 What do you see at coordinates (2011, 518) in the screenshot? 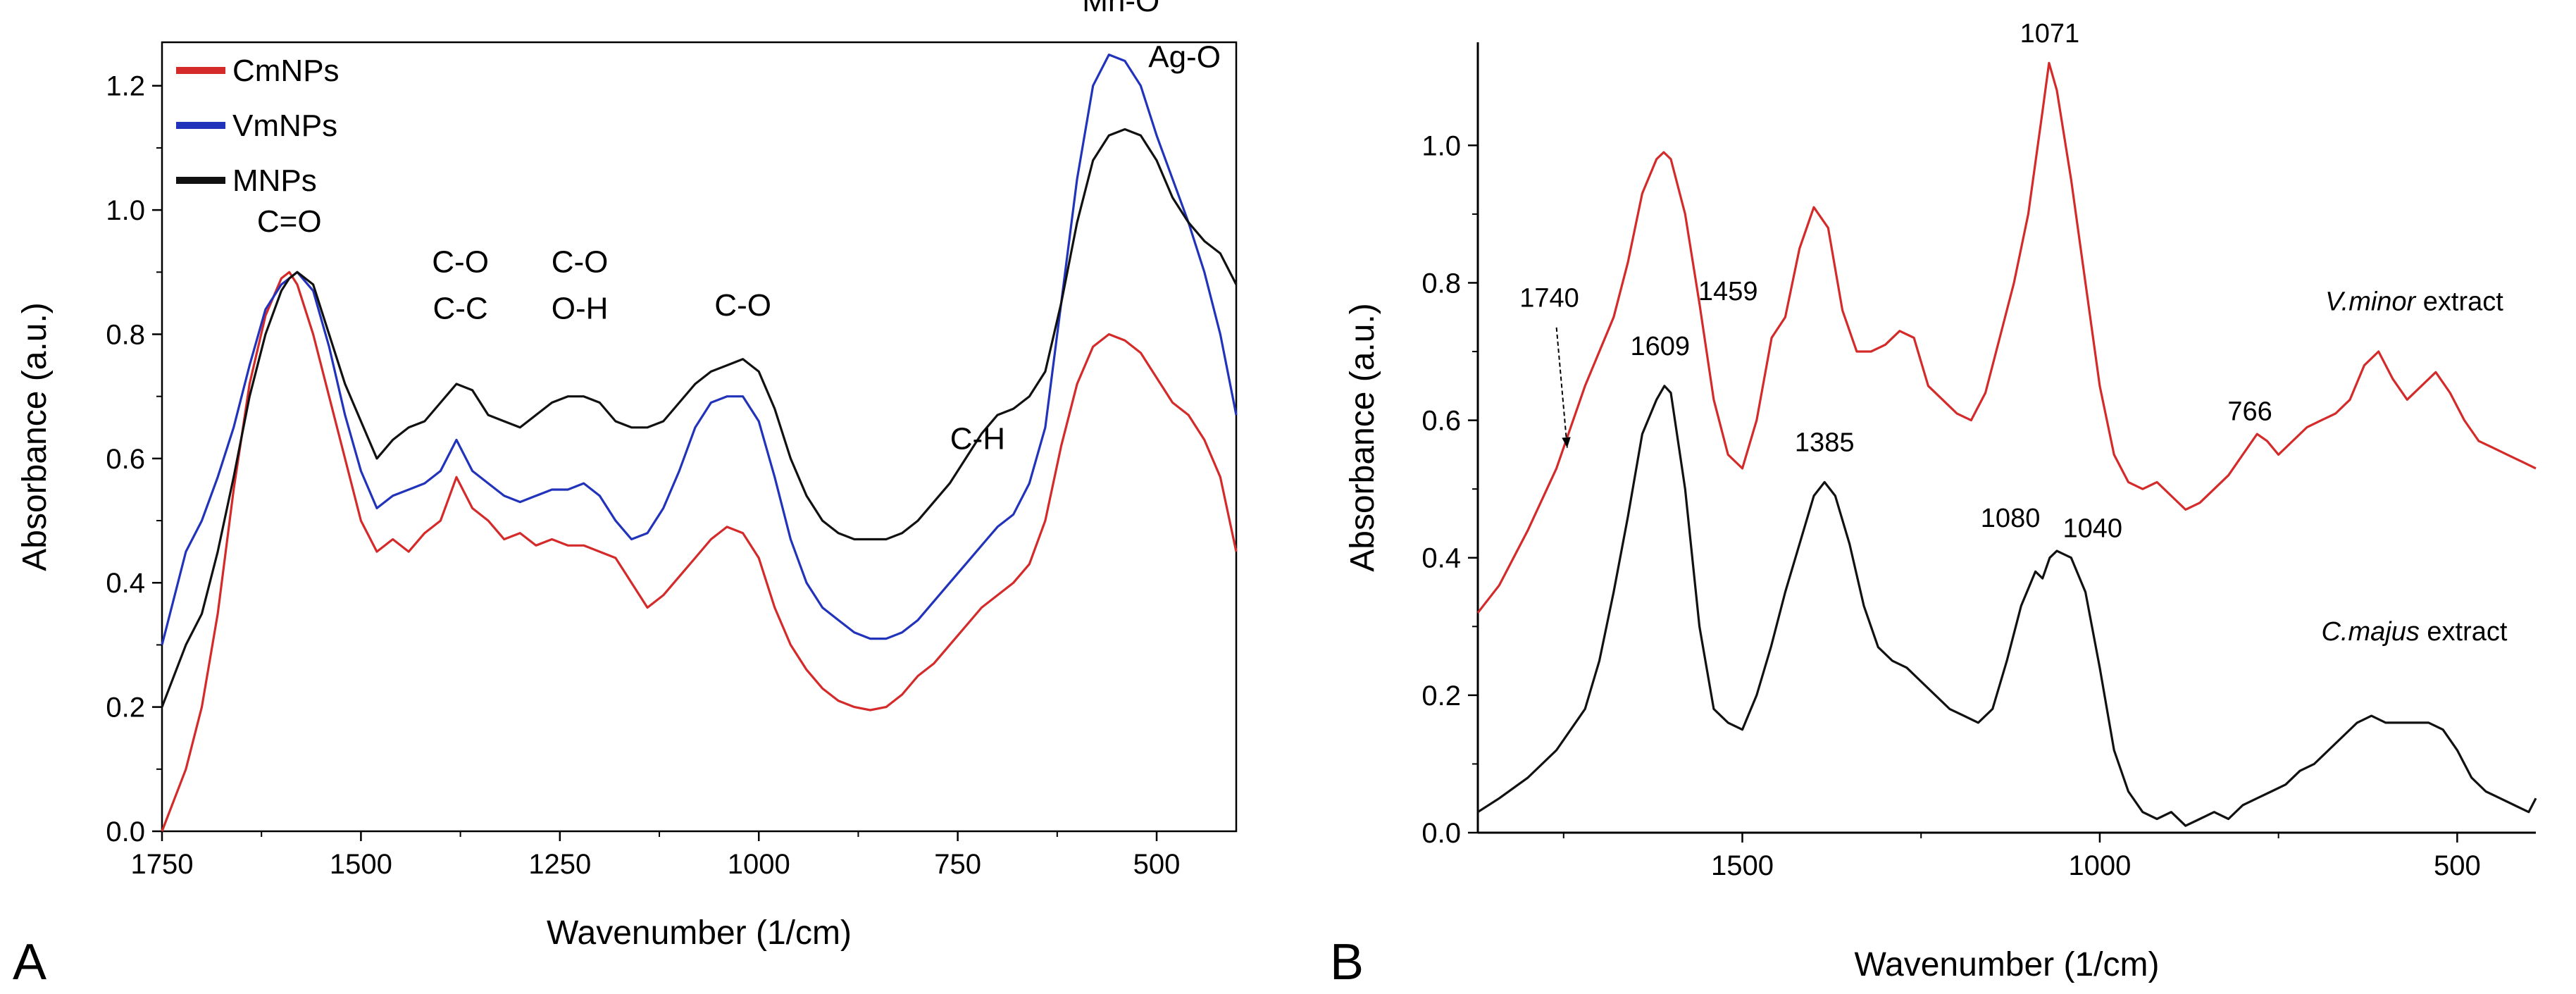
I see `peak-annotation: 1080` at bounding box center [2011, 518].